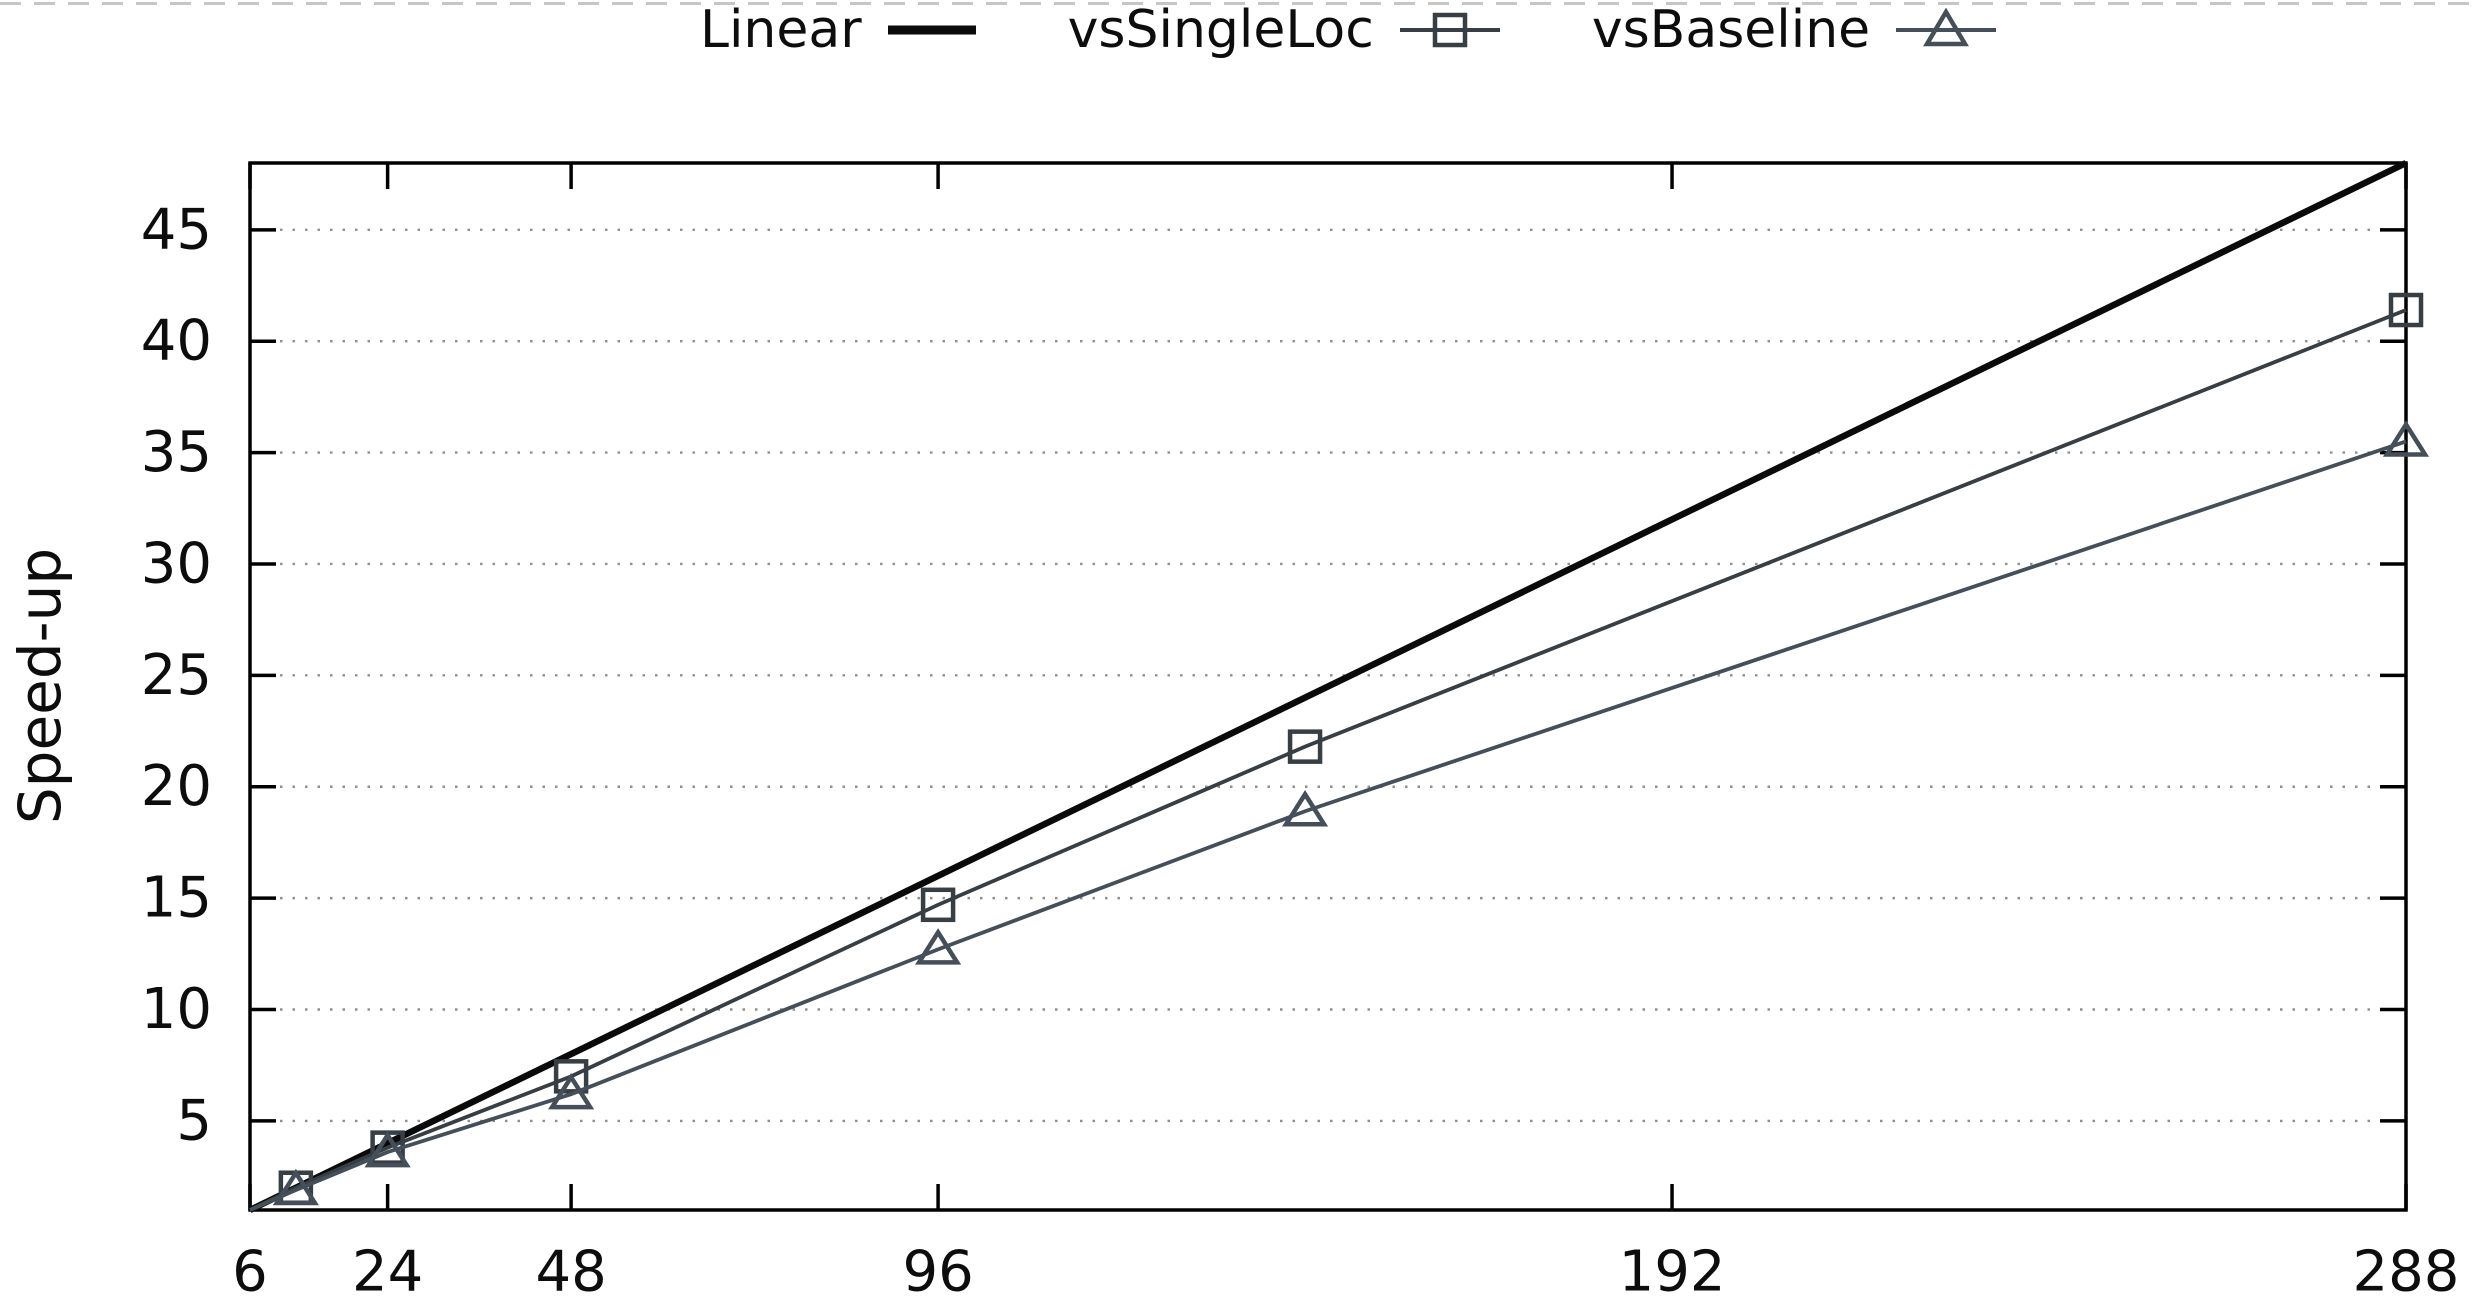 Image resolution: width=2474 pixels, height=1305 pixels. Describe the element at coordinates (176, 786) in the screenshot. I see `svg-text: 20` at that location.